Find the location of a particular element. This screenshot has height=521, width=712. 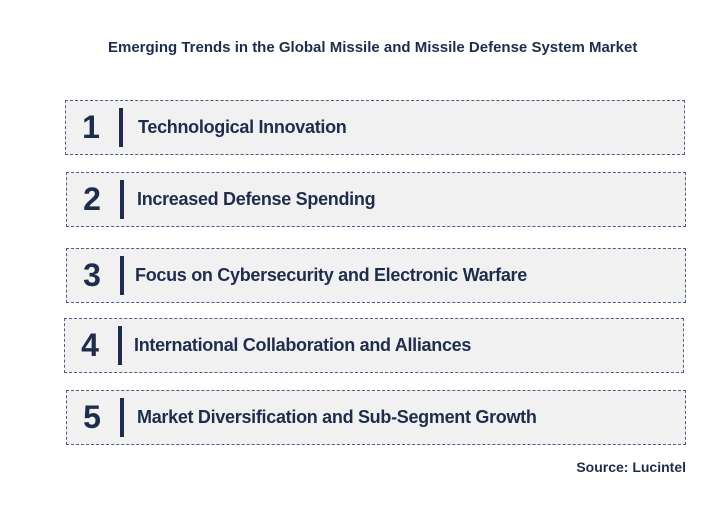

trend-label: Technological Innovation is located at coordinates (242, 127).